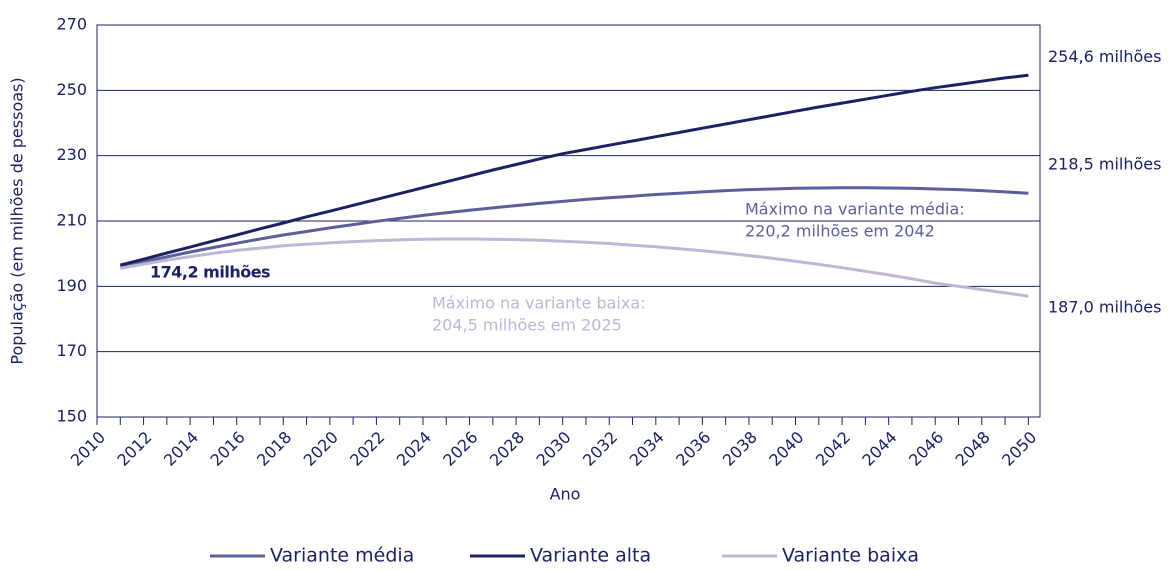 This screenshot has width=1175, height=570. I want to click on end-label: 254,6 milhões, so click(1104, 56).